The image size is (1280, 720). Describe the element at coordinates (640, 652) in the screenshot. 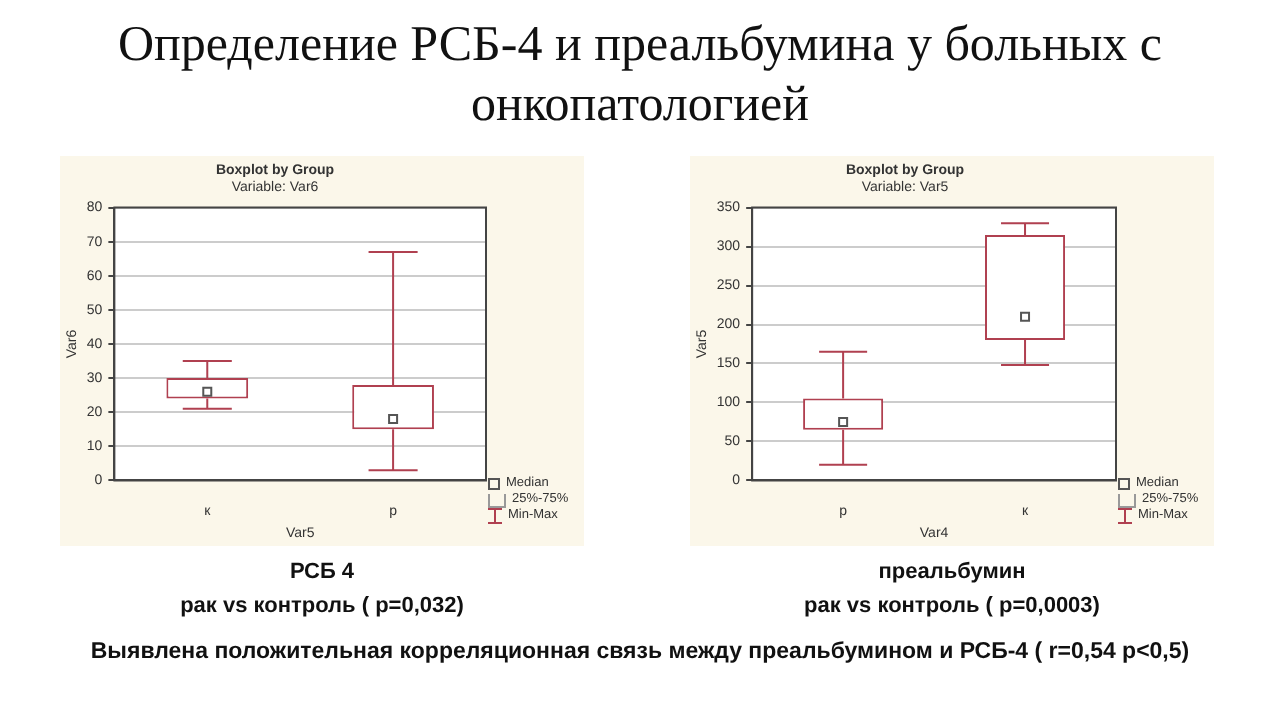

I see `text: Выявлена положительная корреляционная связь между преальбумином и РСБ-4 ( r=0,54 p<0,5)` at that location.